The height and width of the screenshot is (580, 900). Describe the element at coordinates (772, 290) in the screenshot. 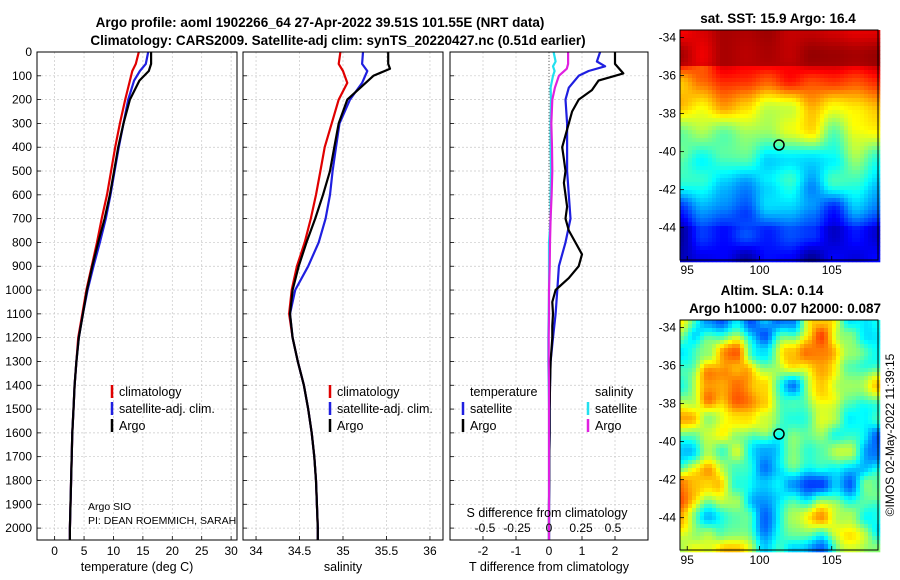

I see `sla-map-title-1: Altim. SLA: 0.14` at that location.